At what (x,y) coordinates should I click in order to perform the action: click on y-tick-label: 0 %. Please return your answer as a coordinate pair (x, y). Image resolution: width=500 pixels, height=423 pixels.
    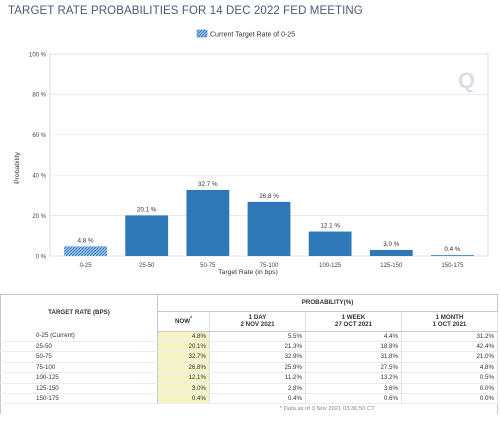
    Looking at the image, I should click on (41, 257).